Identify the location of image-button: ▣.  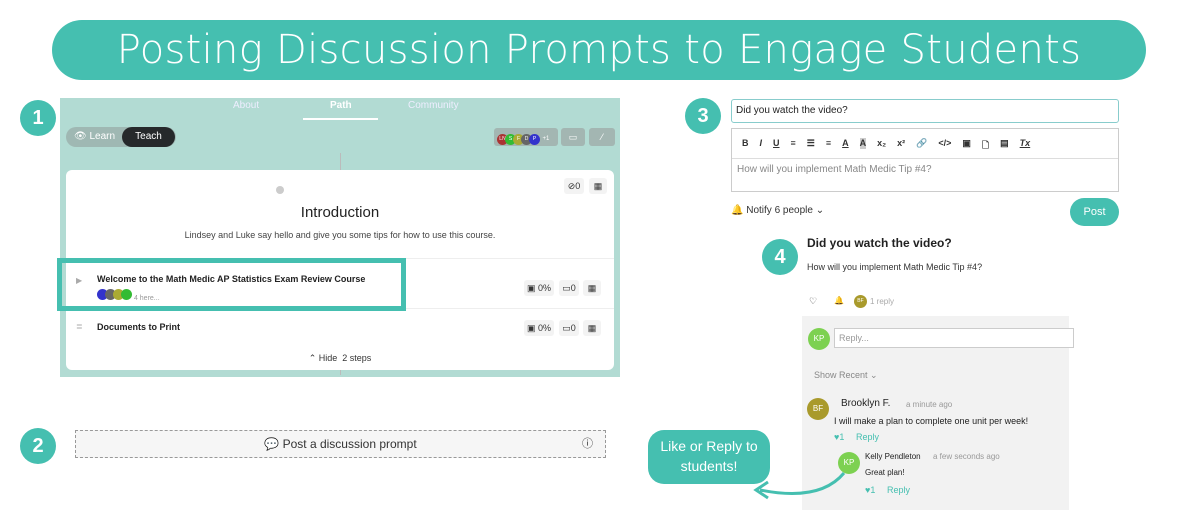
(966, 143).